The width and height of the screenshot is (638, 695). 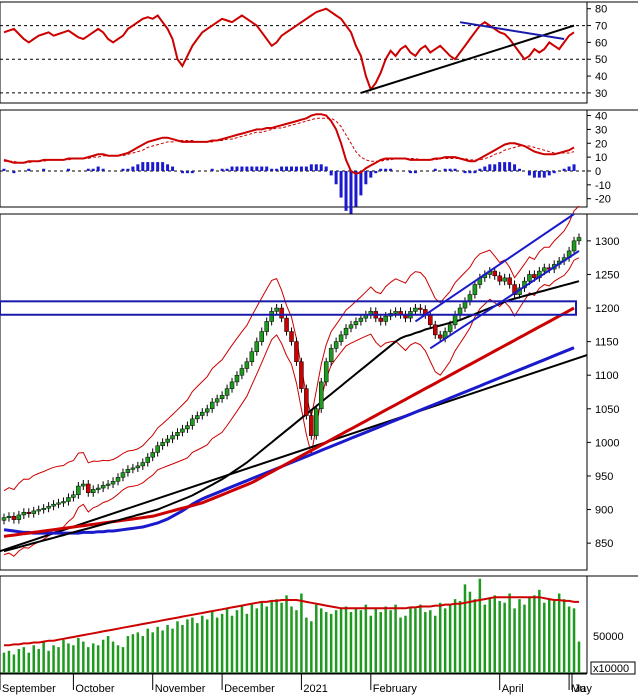 I want to click on month-label: May, so click(x=581, y=689).